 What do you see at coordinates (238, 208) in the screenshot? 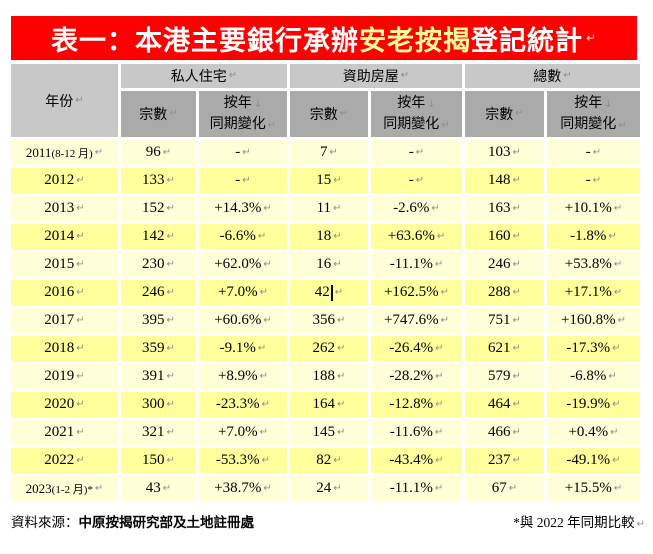
I see `cell-value: +14.3%` at bounding box center [238, 208].